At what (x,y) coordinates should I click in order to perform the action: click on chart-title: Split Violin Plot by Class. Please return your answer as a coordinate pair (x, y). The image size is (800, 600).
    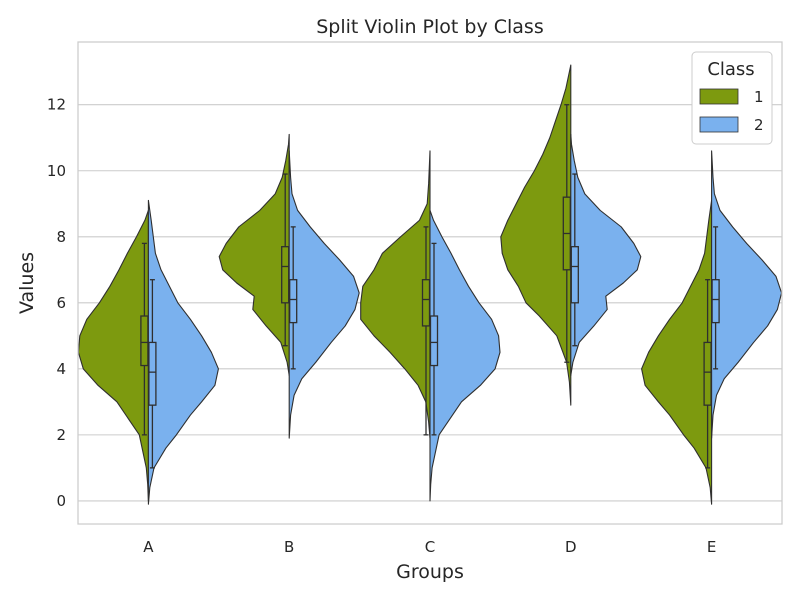
    Looking at the image, I should click on (429, 27).